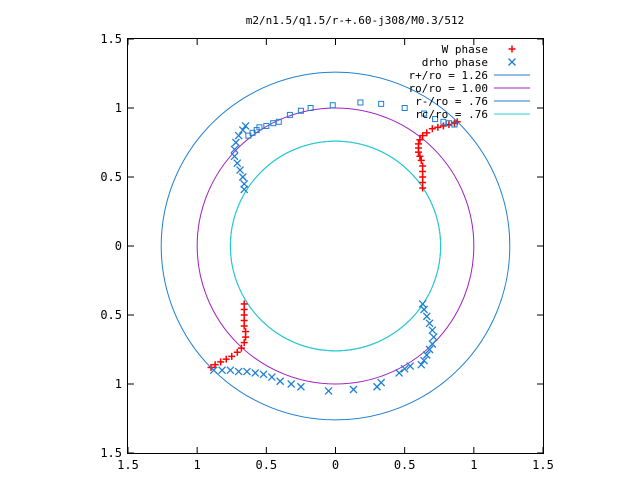 The image size is (640, 480). What do you see at coordinates (448, 88) in the screenshot?
I see `legend-label: ro/ro = 1.00` at bounding box center [448, 88].